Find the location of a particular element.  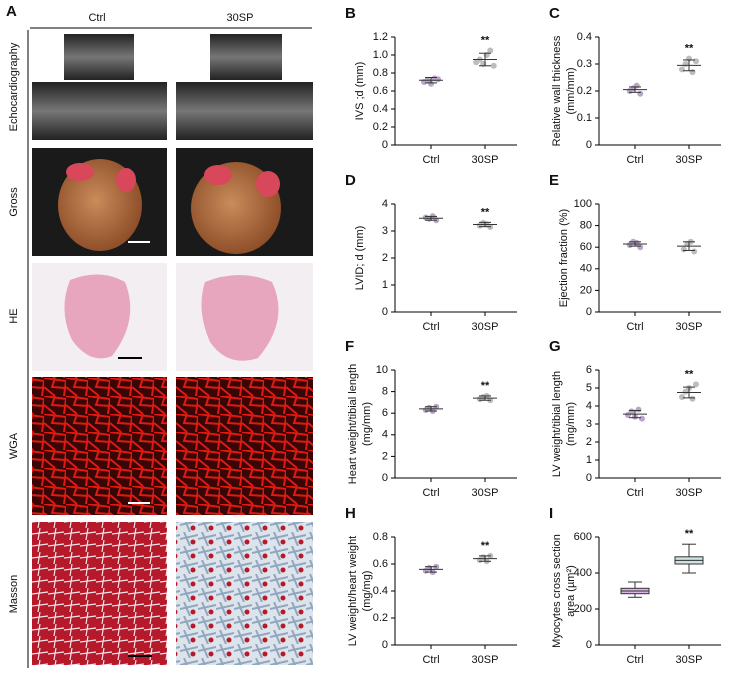

row-label: HE is located at coordinates (14, 315).